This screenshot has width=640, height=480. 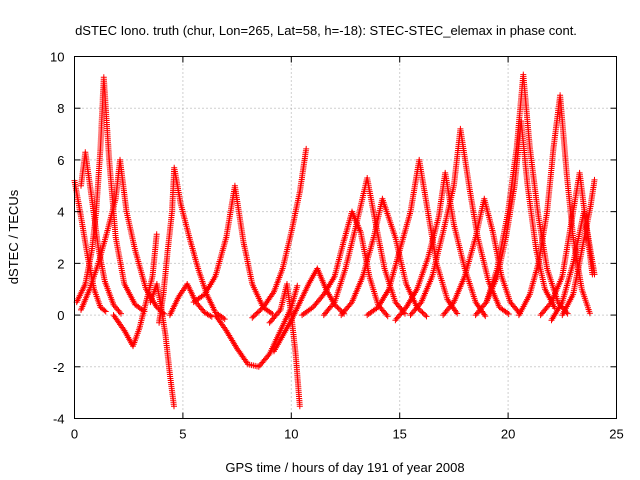 What do you see at coordinates (13, 236) in the screenshot?
I see `y-axis-label: dSTEC / TECUs` at bounding box center [13, 236].